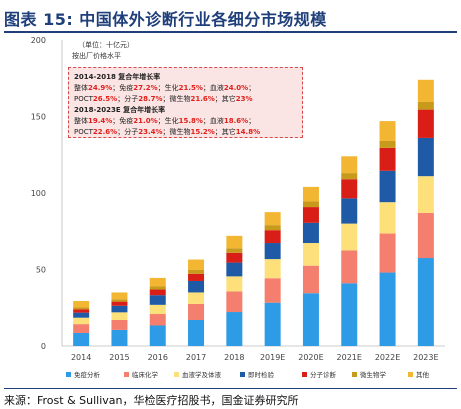 The height and width of the screenshot is (409, 461). Describe the element at coordinates (41, 270) in the screenshot. I see `y-tick-label: 50` at that location.